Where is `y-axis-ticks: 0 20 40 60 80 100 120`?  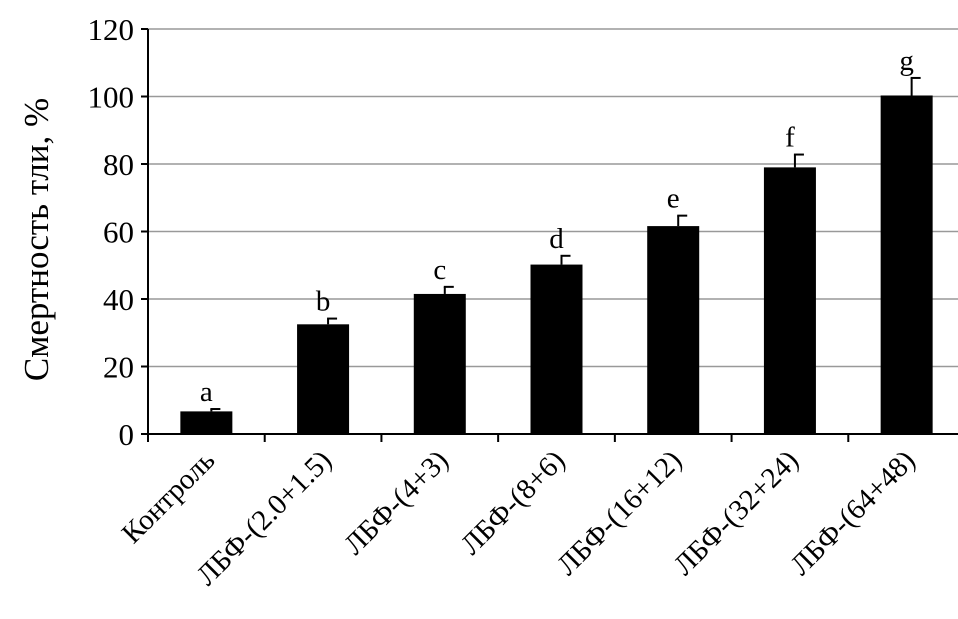 y-axis-ticks: 0 20 40 60 80 100 120 is located at coordinates (118, 232).